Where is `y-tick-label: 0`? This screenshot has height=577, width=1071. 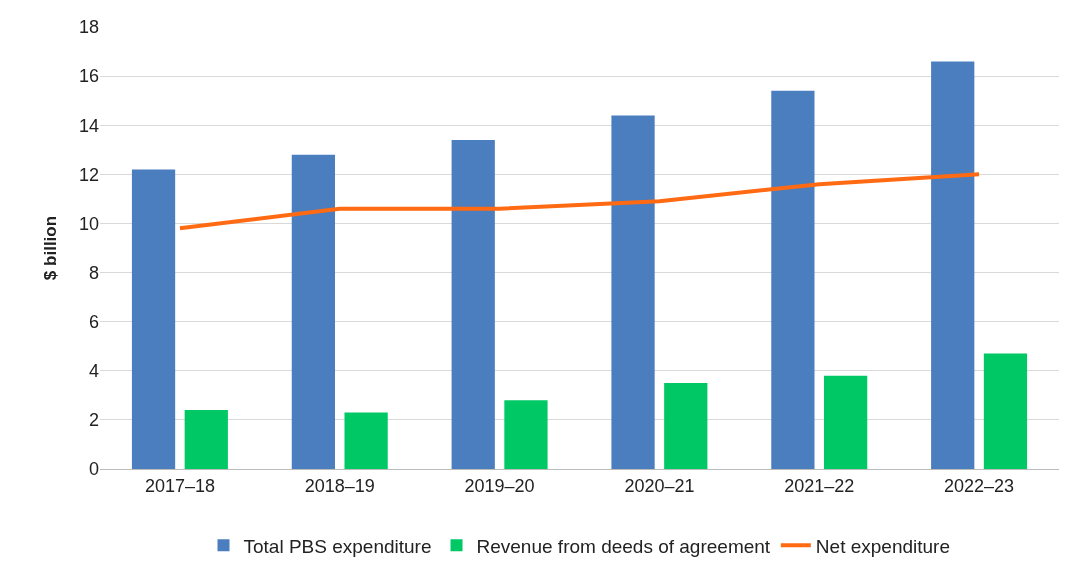 y-tick-label: 0 is located at coordinates (93, 469).